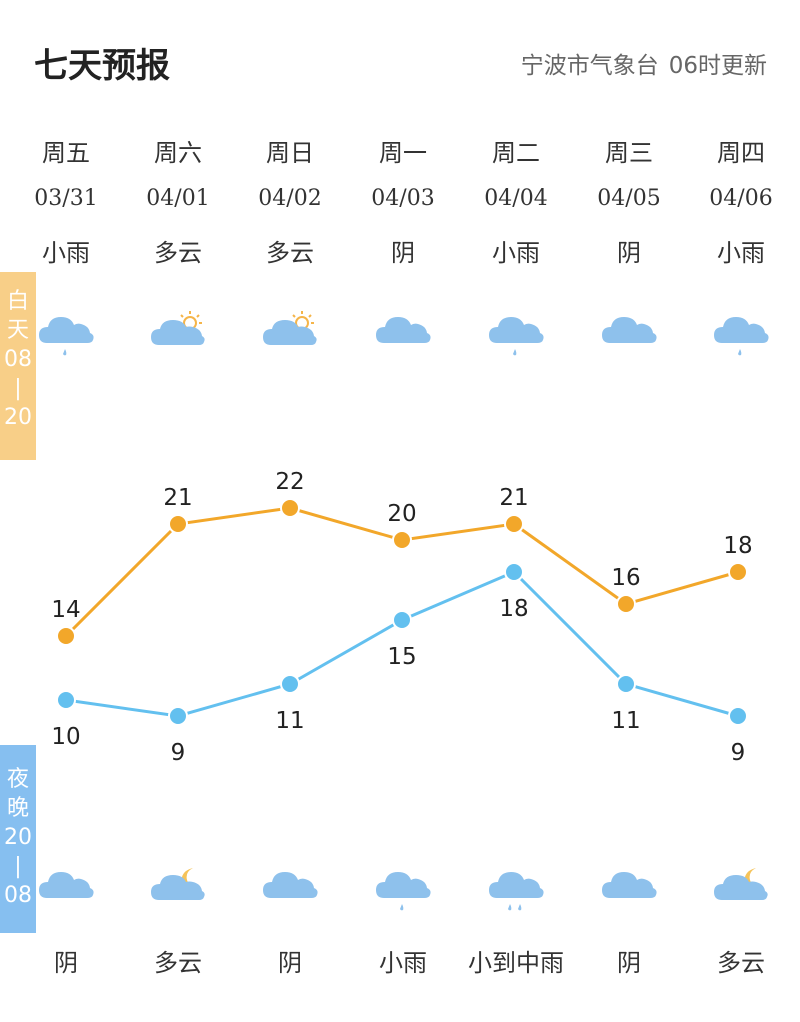  I want to click on moderate-rain-icon, so click(516, 898).